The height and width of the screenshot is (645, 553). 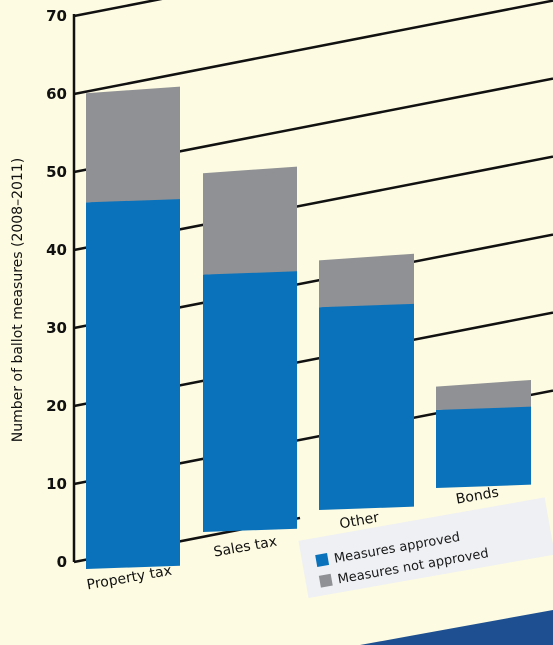 I want to click on bar-not-approved-property-tax, so click(x=133, y=144).